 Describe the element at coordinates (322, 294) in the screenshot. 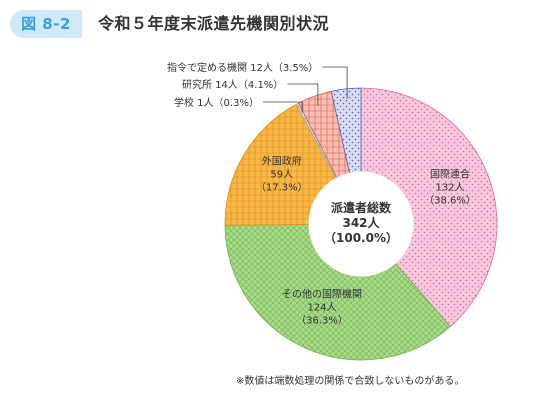

I see `slice-label-1-0: その他の国際機関` at that location.